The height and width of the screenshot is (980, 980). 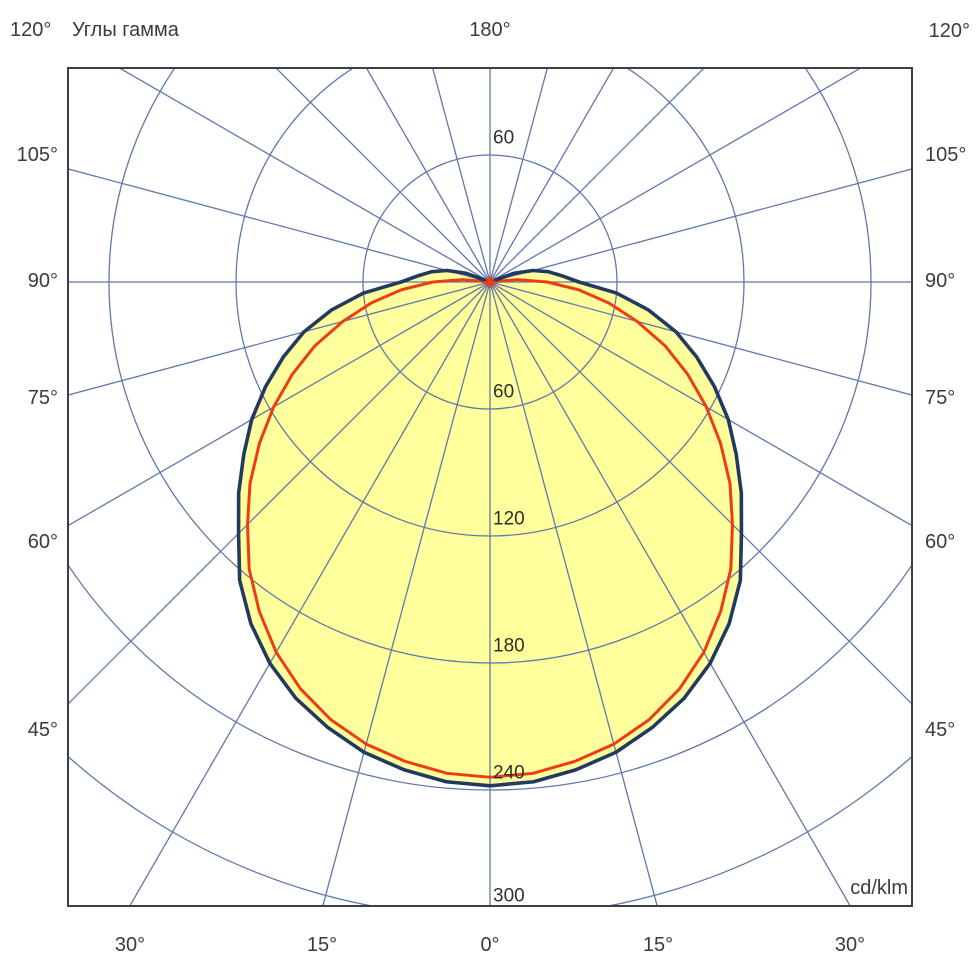 I want to click on origin-marker-icon, so click(x=490, y=282).